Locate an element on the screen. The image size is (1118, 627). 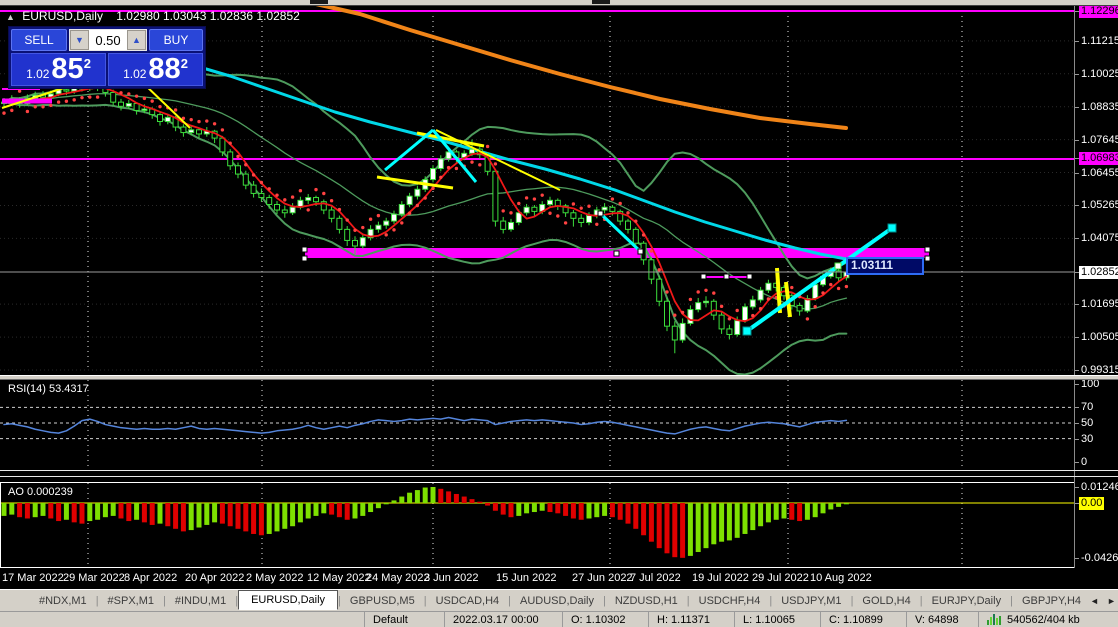
status-text: H: 1.11371 is located at coordinates (684, 620).